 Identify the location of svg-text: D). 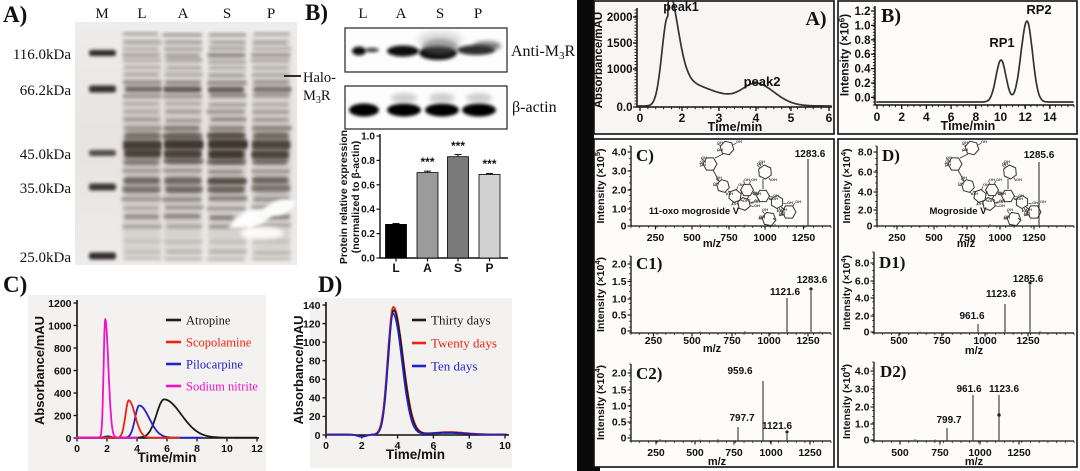
(330, 284).